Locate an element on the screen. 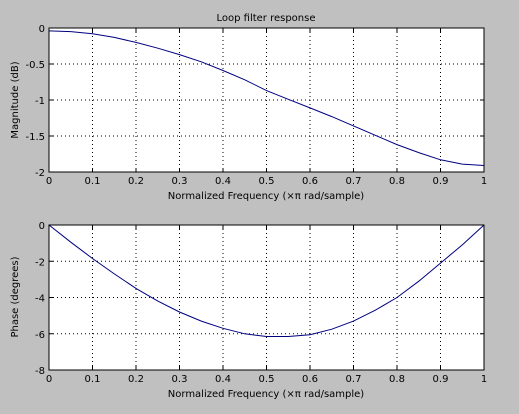  phase-y-tick-label: 0 is located at coordinates (42, 226).